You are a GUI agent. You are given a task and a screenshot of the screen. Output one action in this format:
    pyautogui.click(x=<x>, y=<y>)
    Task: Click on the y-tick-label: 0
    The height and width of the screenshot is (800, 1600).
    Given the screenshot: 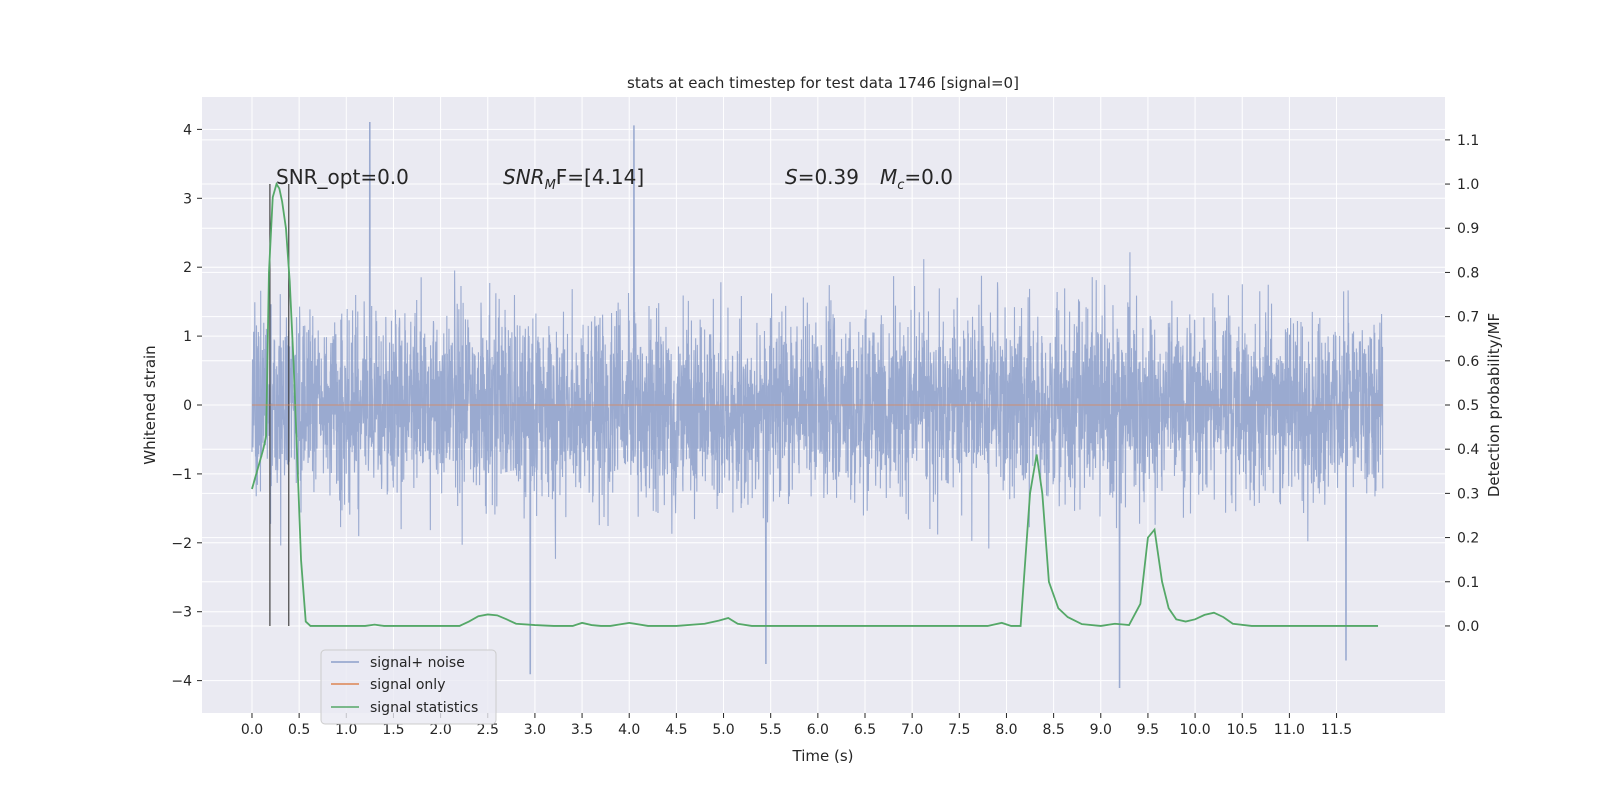 What is the action you would take?
    pyautogui.click(x=187, y=406)
    